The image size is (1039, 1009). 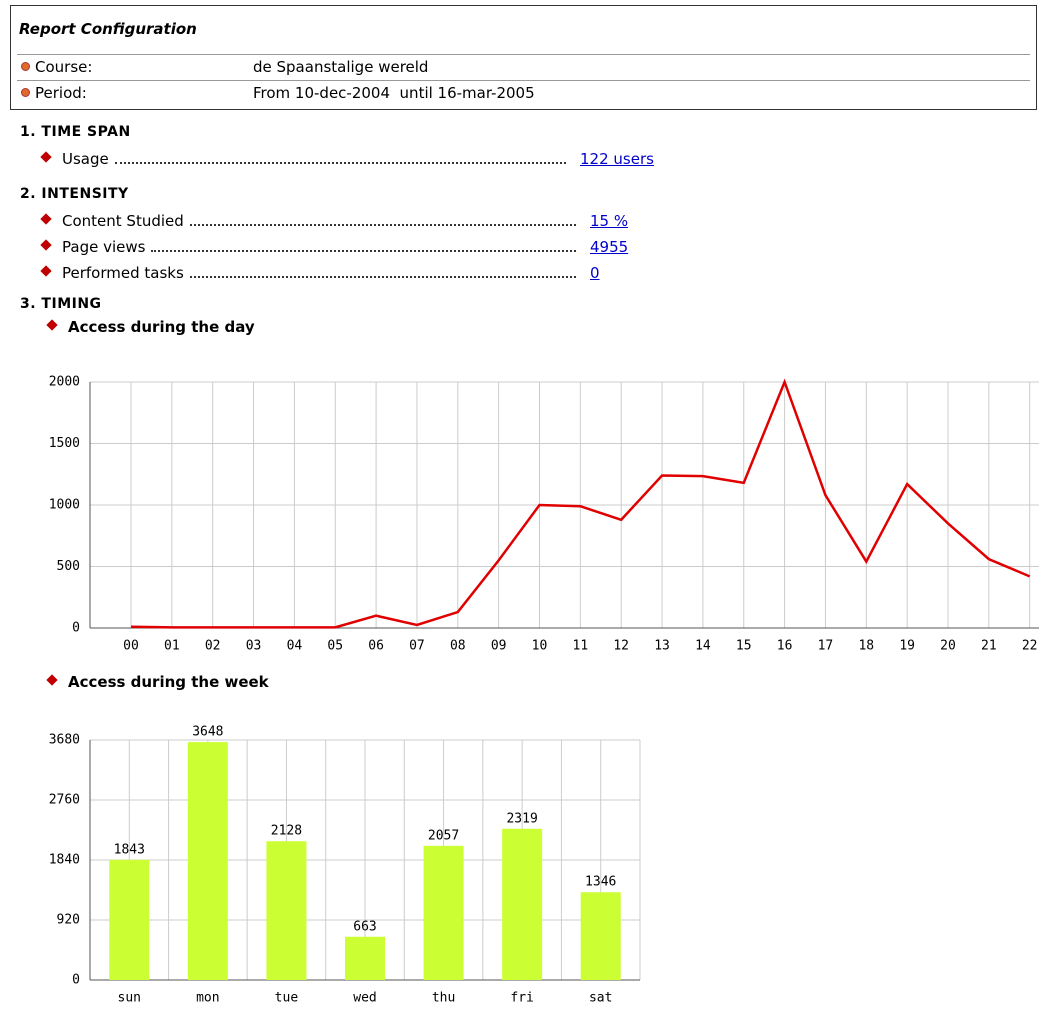 I want to click on value-label: 663, so click(x=364, y=926).